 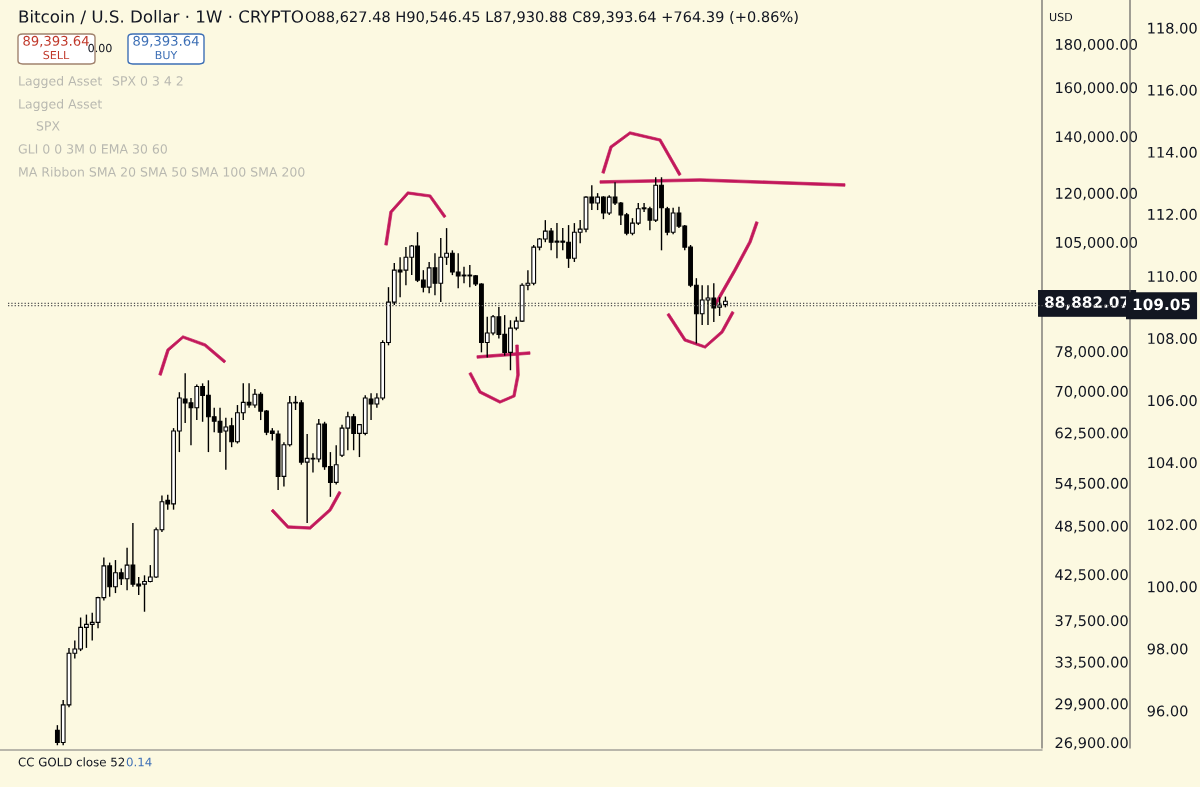 I want to click on annotation: O88,627.48 H90,546.45 L87,930.88 C89,393.64 +764.39 (+0.86%), so click(x=551, y=17).